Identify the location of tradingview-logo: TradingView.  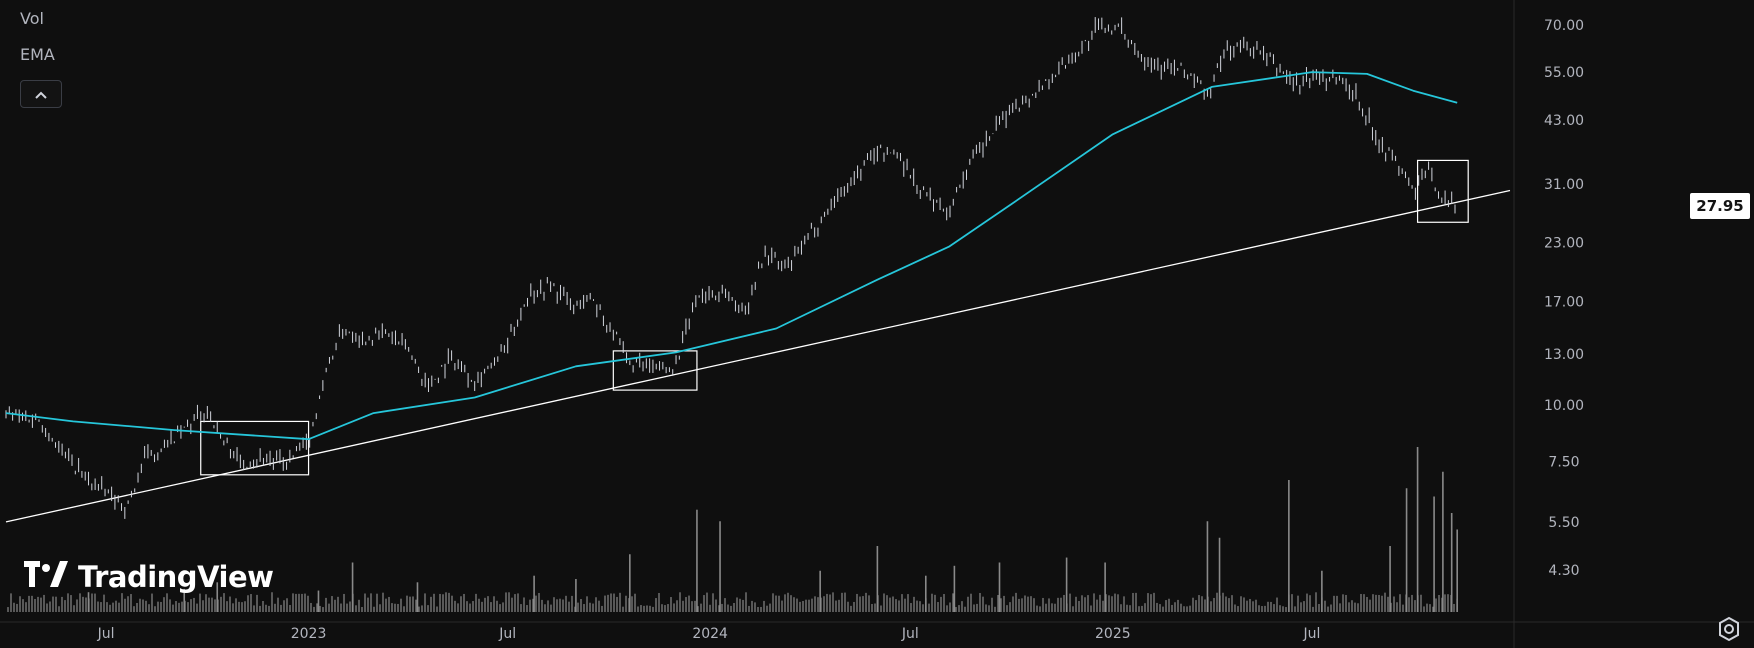
(149, 577).